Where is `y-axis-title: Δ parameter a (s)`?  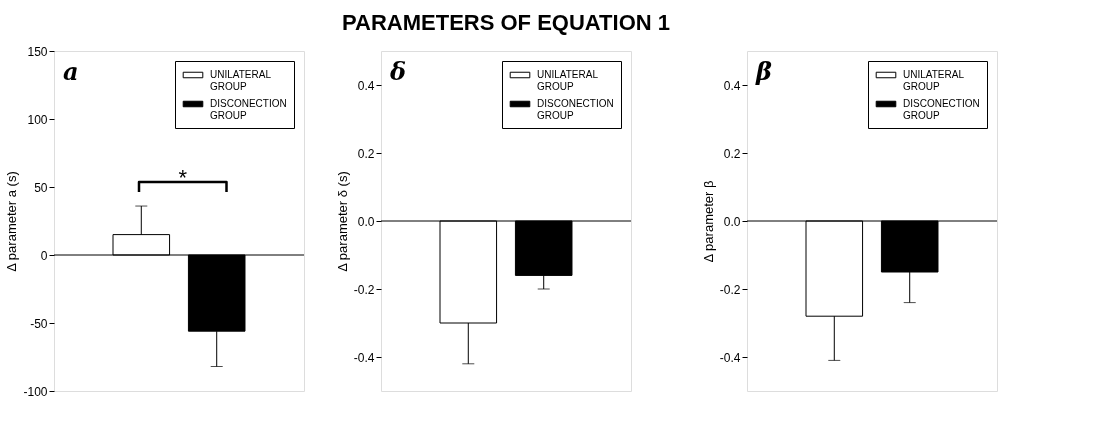 y-axis-title: Δ parameter a (s) is located at coordinates (12, 221).